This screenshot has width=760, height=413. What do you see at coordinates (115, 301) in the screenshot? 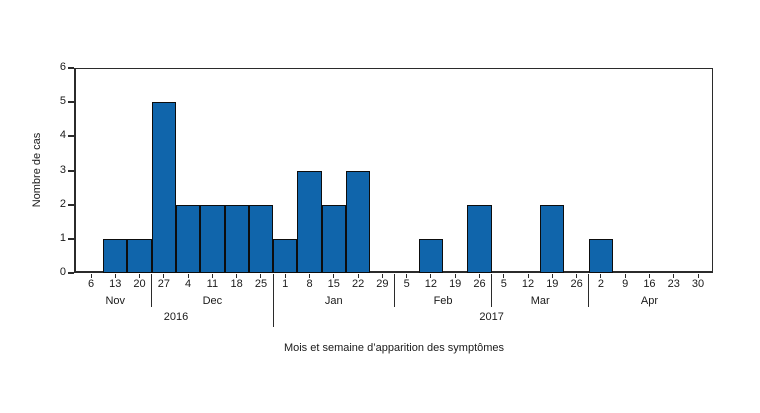
I see `month-label-nov: Nov` at bounding box center [115, 301].